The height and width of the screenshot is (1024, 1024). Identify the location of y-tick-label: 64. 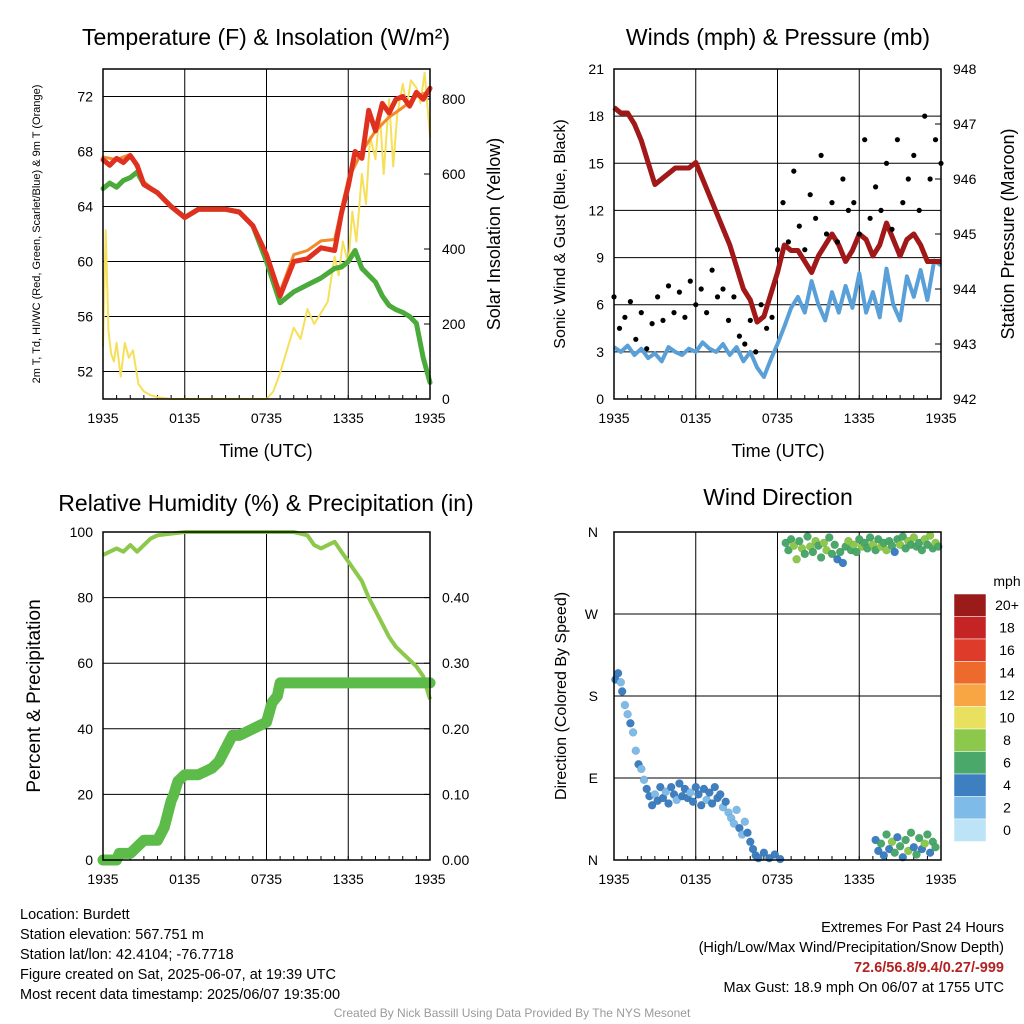
(85, 207).